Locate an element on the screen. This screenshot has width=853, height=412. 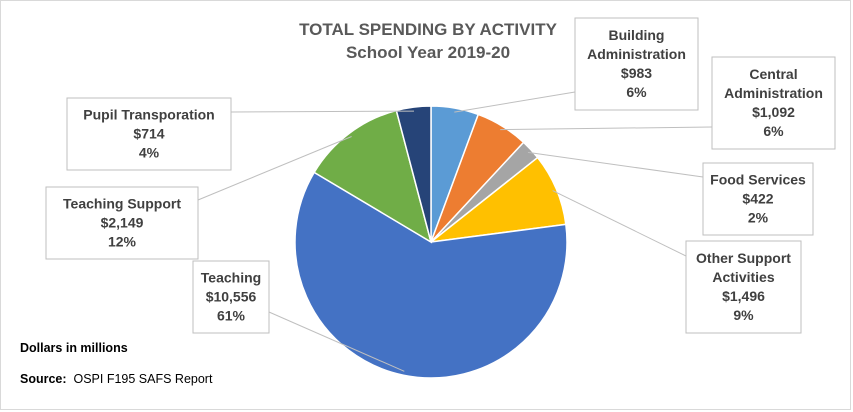
source-note: Source: OSPI F195 SAFS Report is located at coordinates (116, 379).